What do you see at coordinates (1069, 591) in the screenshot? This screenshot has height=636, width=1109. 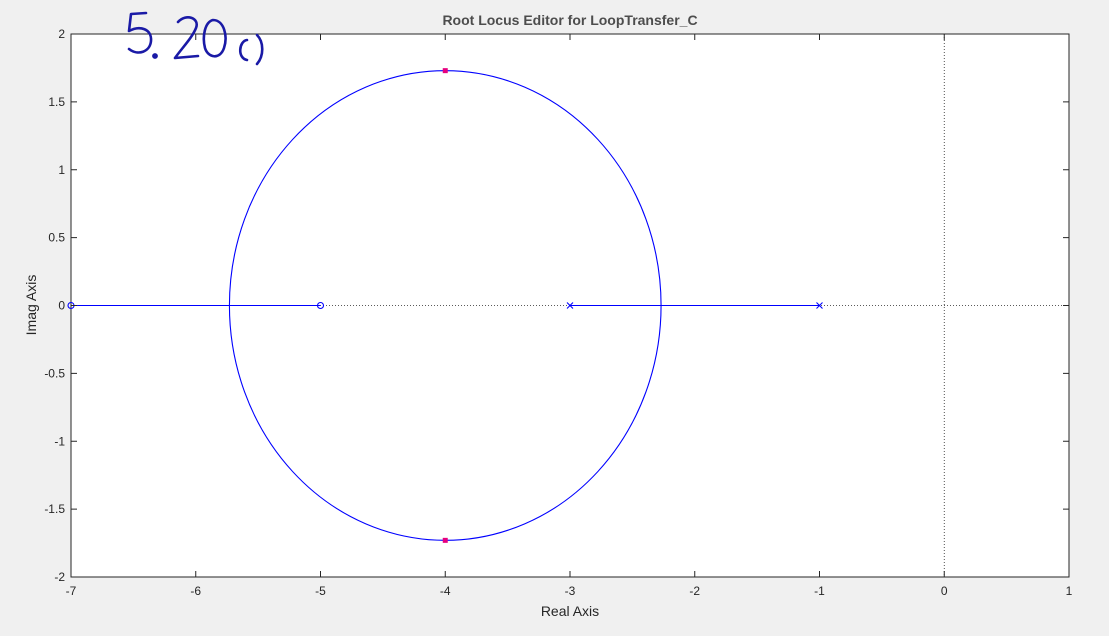 I see `x-tick-label: 1` at bounding box center [1069, 591].